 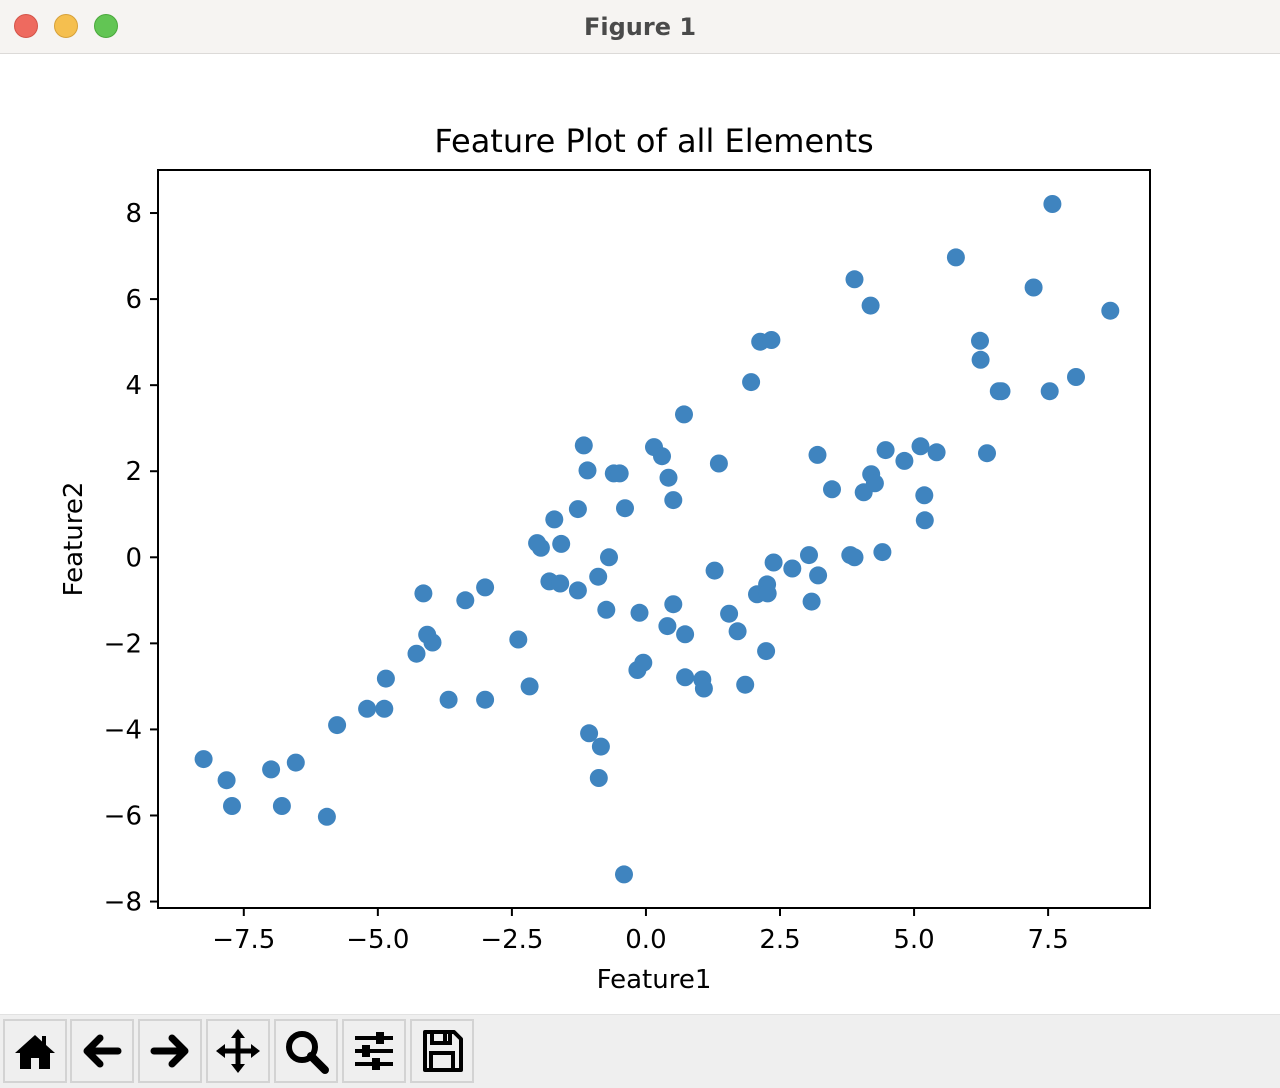 I want to click on y-axis-ticks: −8 −6 −4 −2 0 2 4 6 8, so click(x=131, y=558).